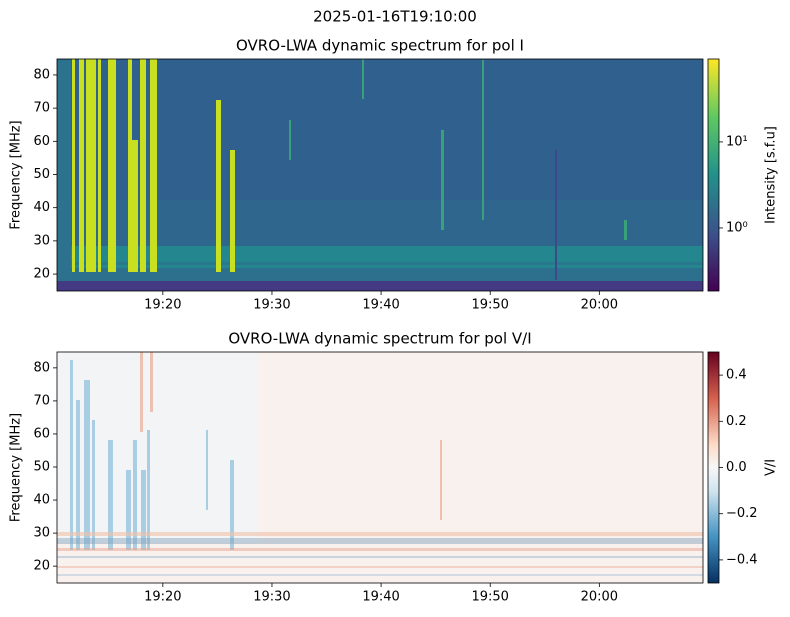 The image size is (790, 617). What do you see at coordinates (379, 339) in the screenshot?
I see `chart-title: OVRO-LWA dynamic spectrum for pol V/I` at bounding box center [379, 339].